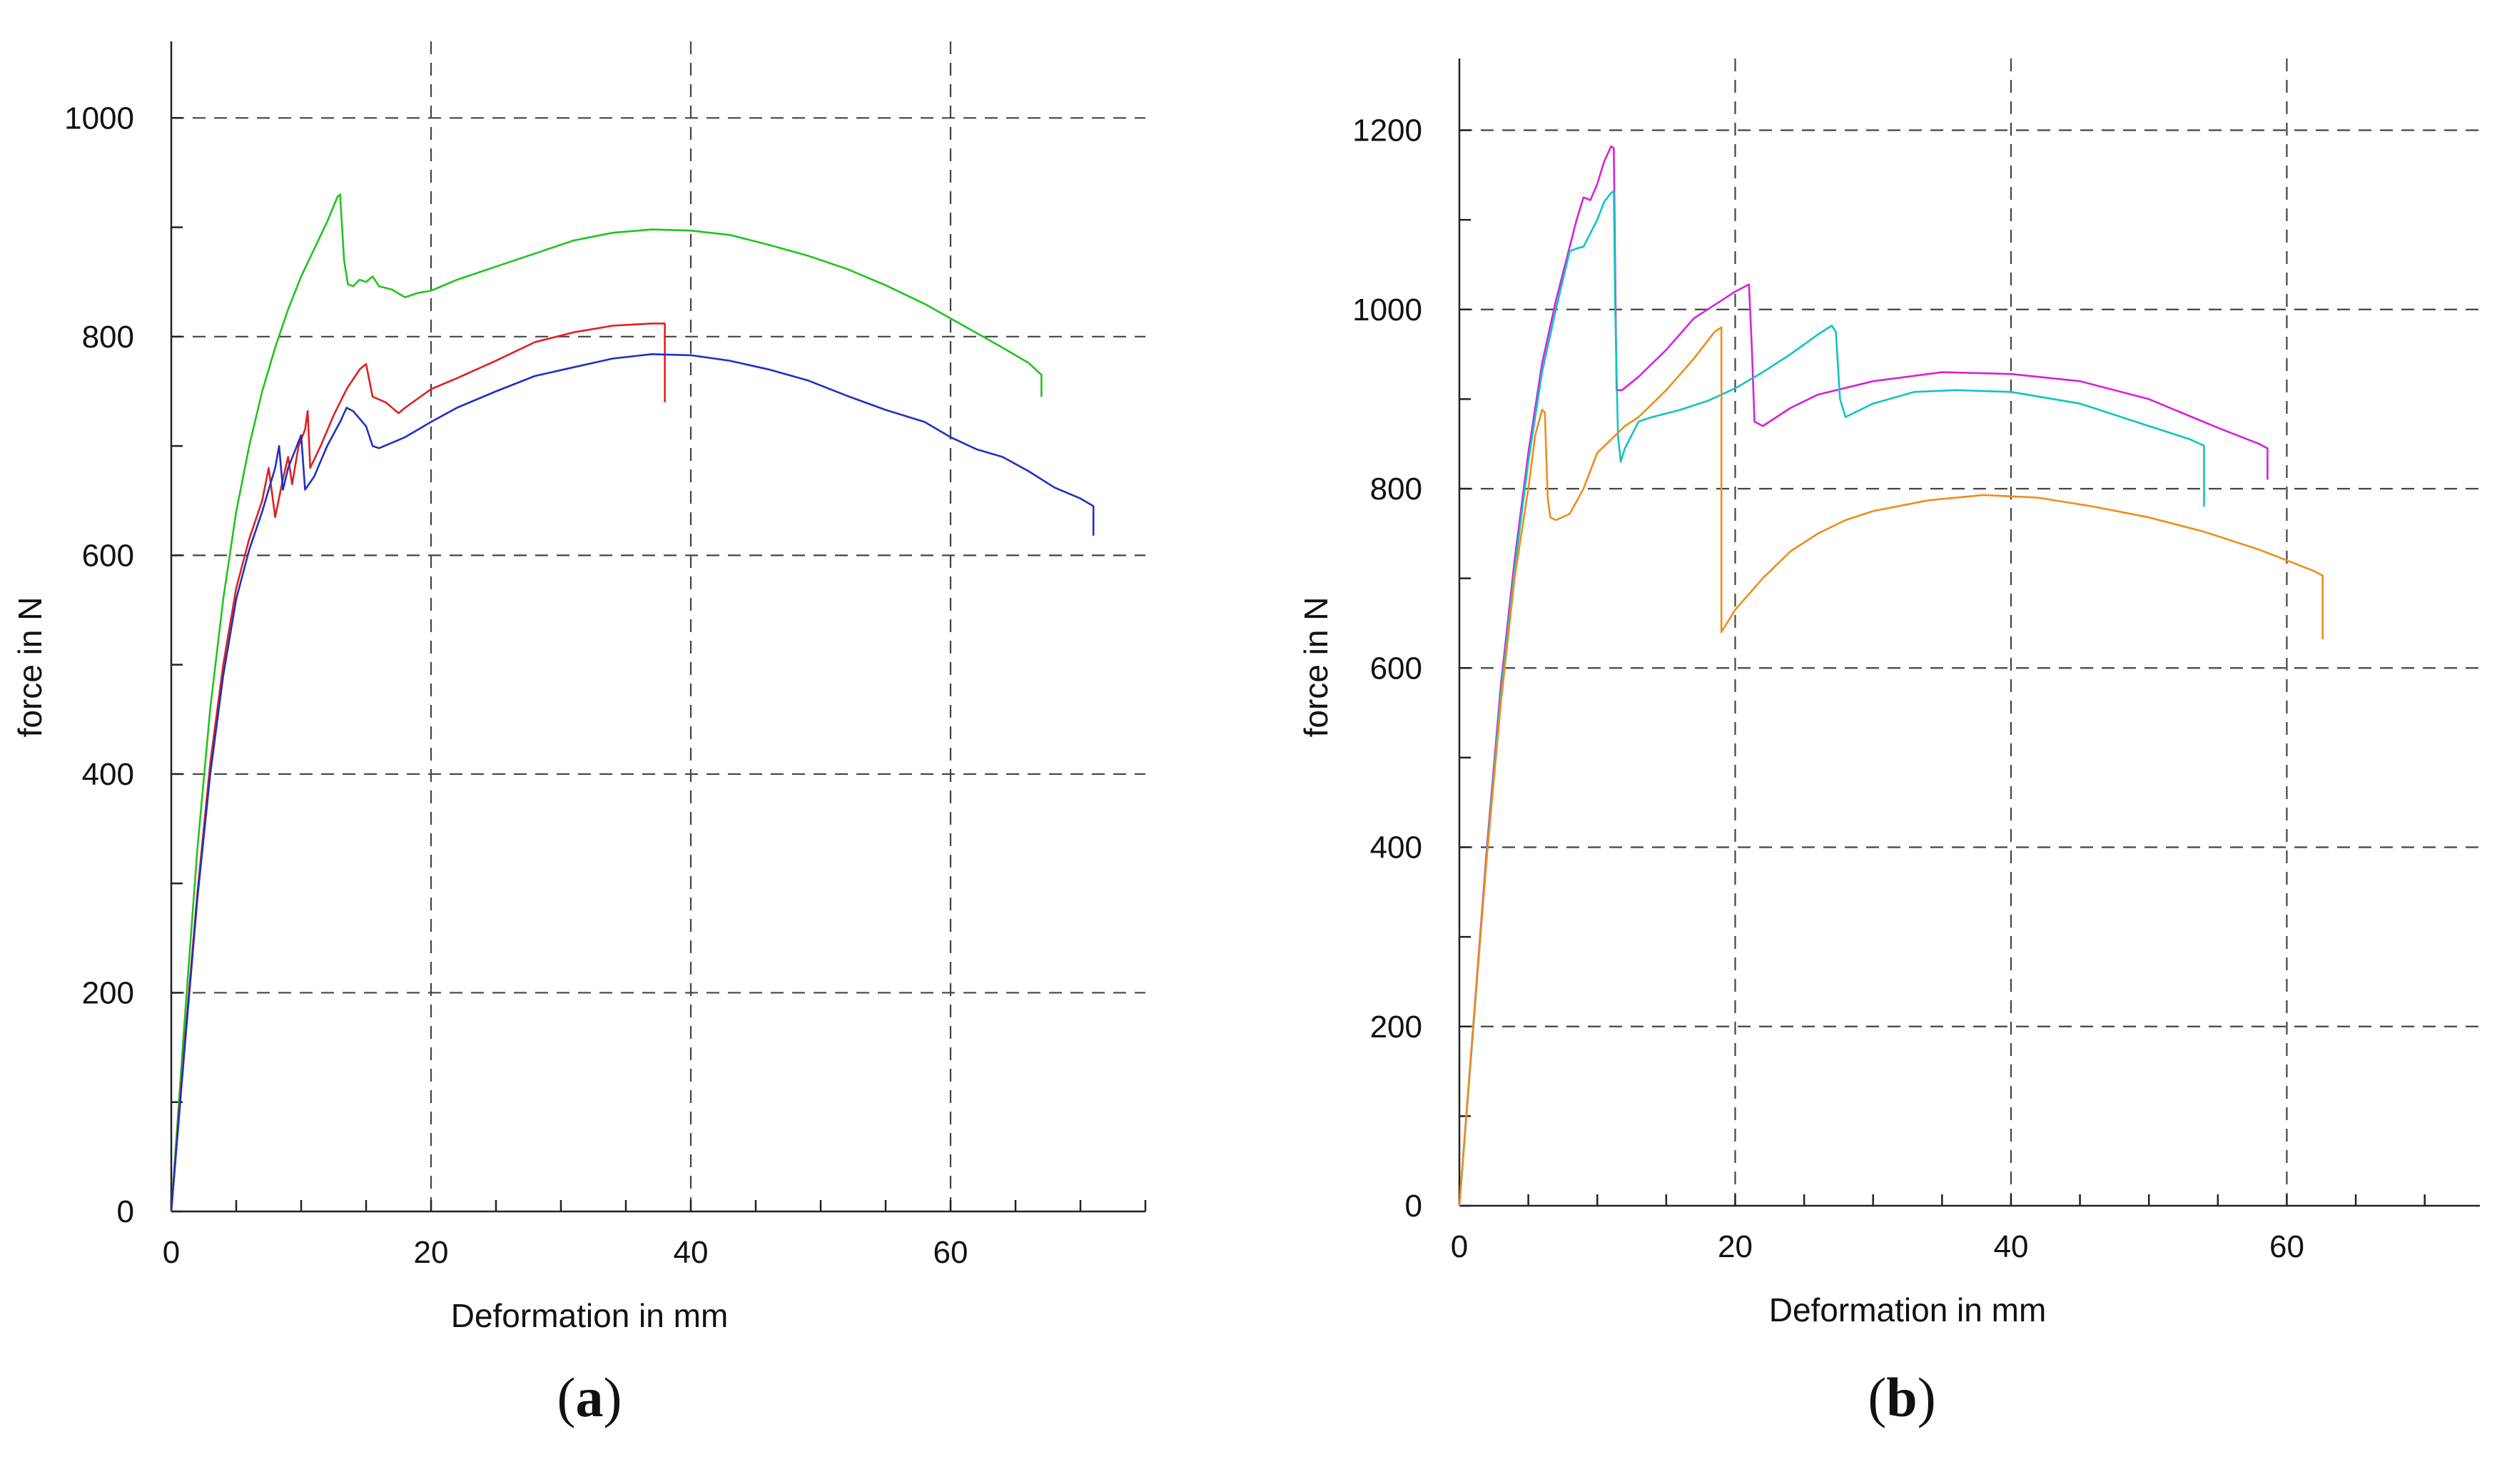 The height and width of the screenshot is (1484, 2497). I want to click on chart-a-y-tick-label: 200, so click(108, 992).